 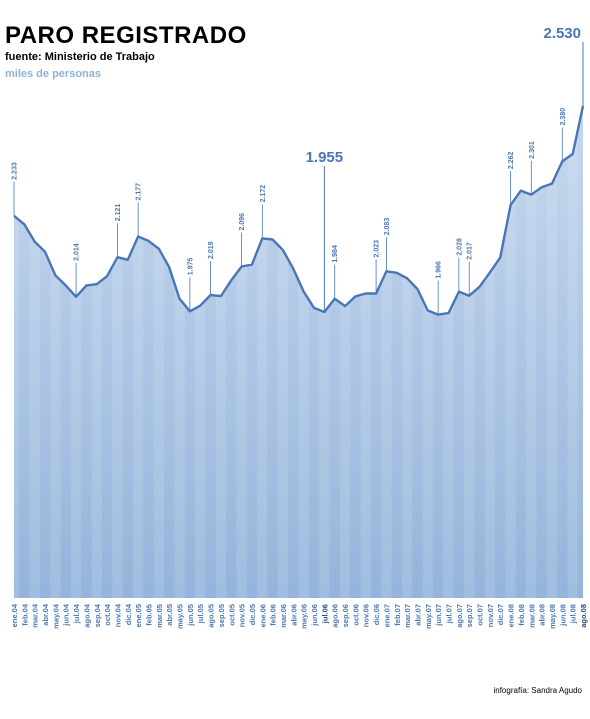 What do you see at coordinates (80, 57) in the screenshot?
I see `chart-source: fuente: Ministerio de Trabajo` at bounding box center [80, 57].